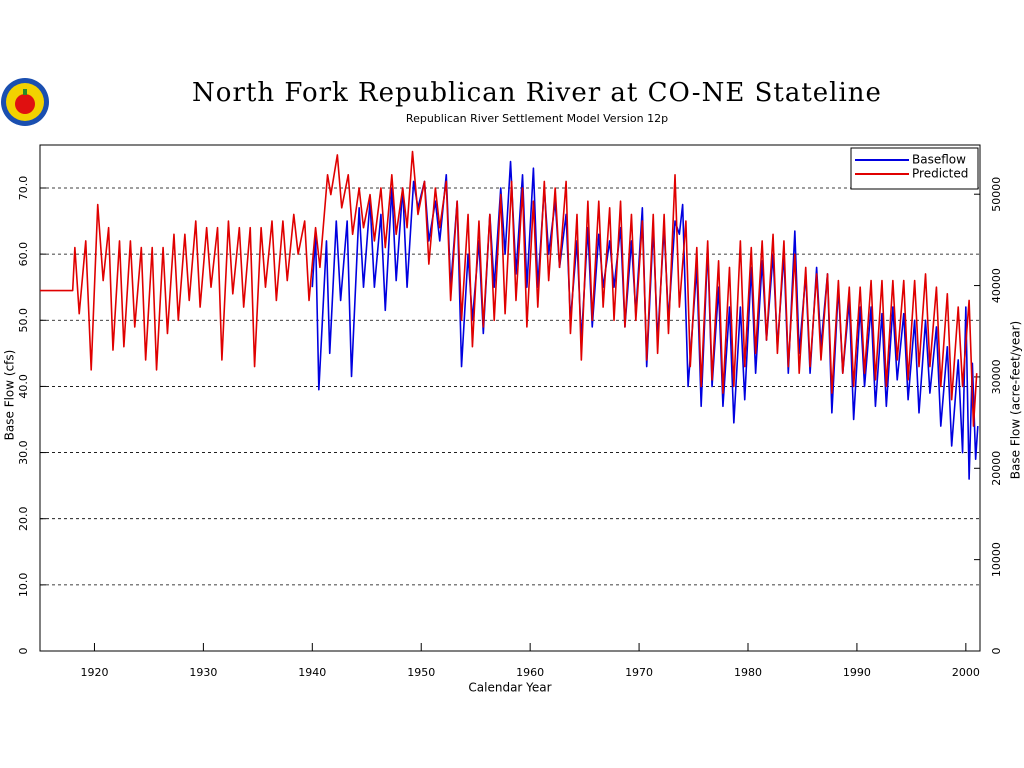  Describe the element at coordinates (996, 285) in the screenshot. I see `y2-tick-label: 40000` at that location.